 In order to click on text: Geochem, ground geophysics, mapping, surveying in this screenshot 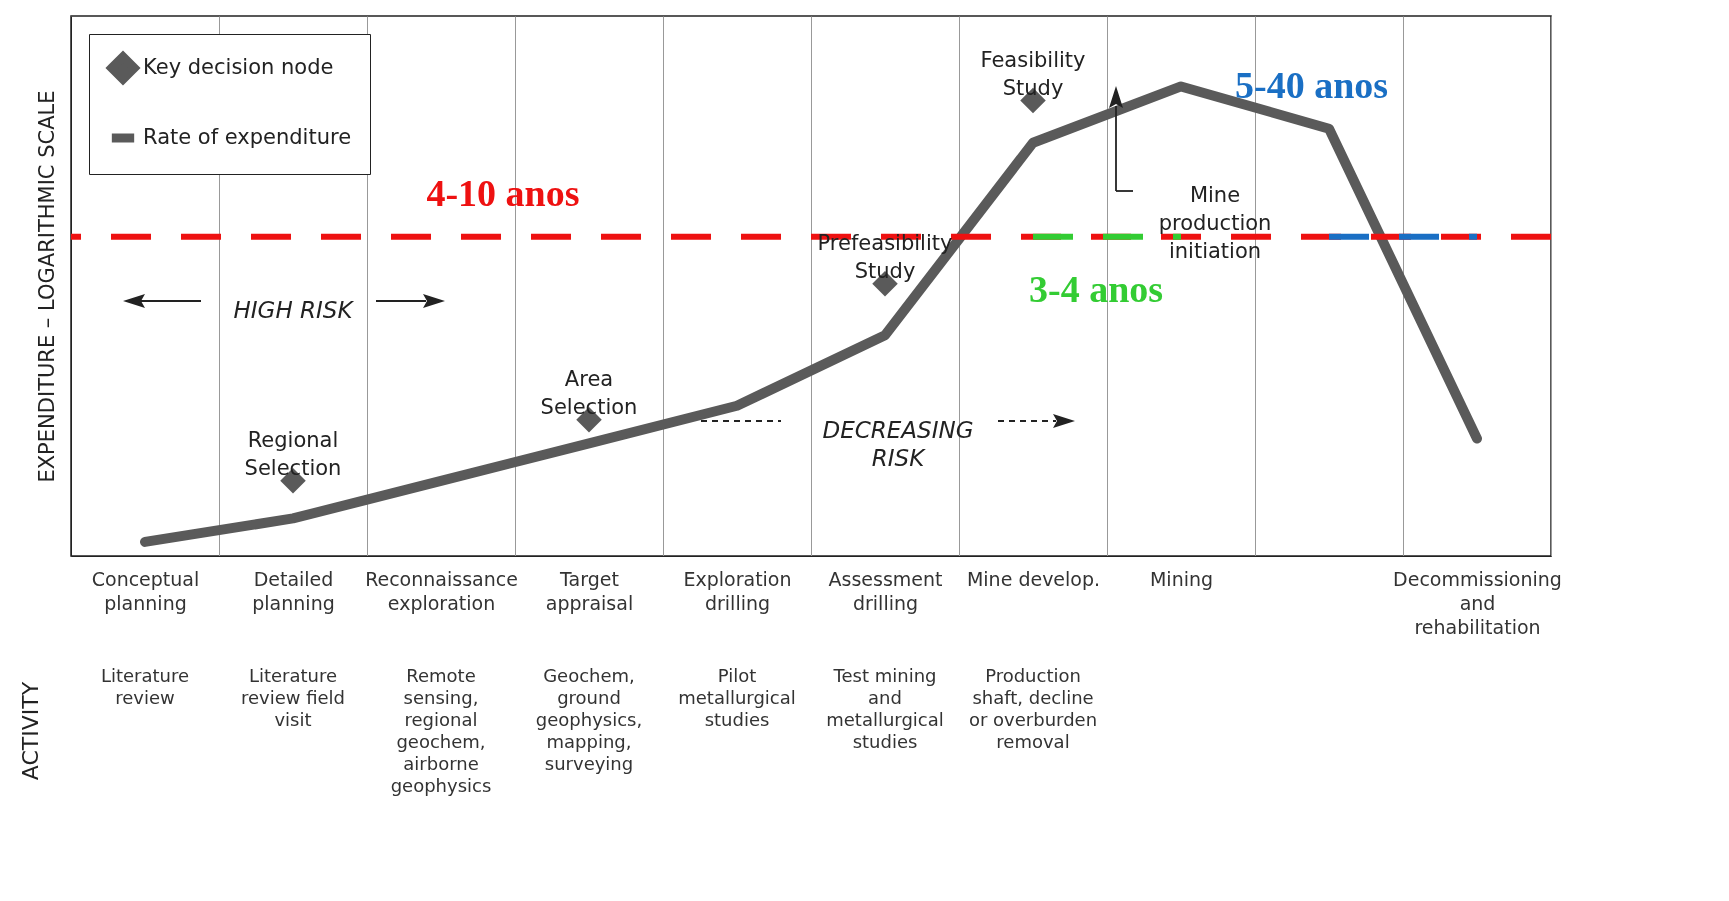, I will do `click(589, 719)`.